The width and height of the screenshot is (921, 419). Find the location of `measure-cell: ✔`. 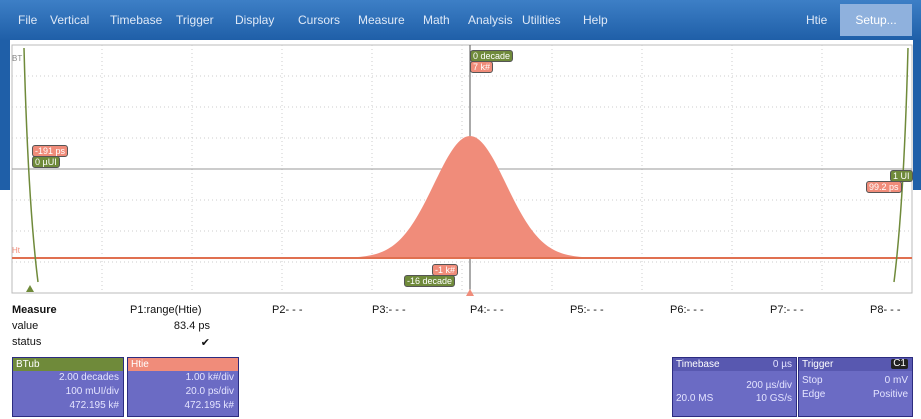

measure-cell: ✔ is located at coordinates (205, 343).